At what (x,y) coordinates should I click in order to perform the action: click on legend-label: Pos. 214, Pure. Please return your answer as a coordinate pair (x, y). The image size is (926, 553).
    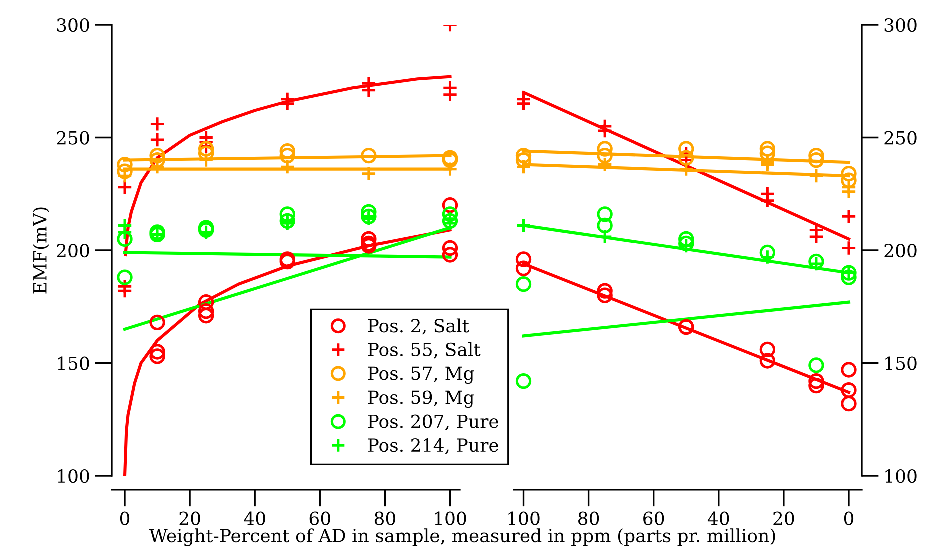
    Looking at the image, I should click on (433, 446).